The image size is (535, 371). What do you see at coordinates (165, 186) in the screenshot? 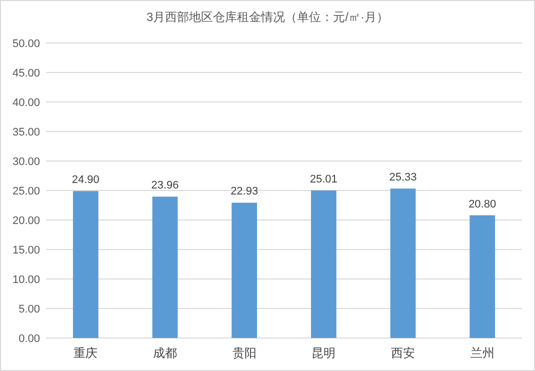
I see `data-label: 23.96` at bounding box center [165, 186].